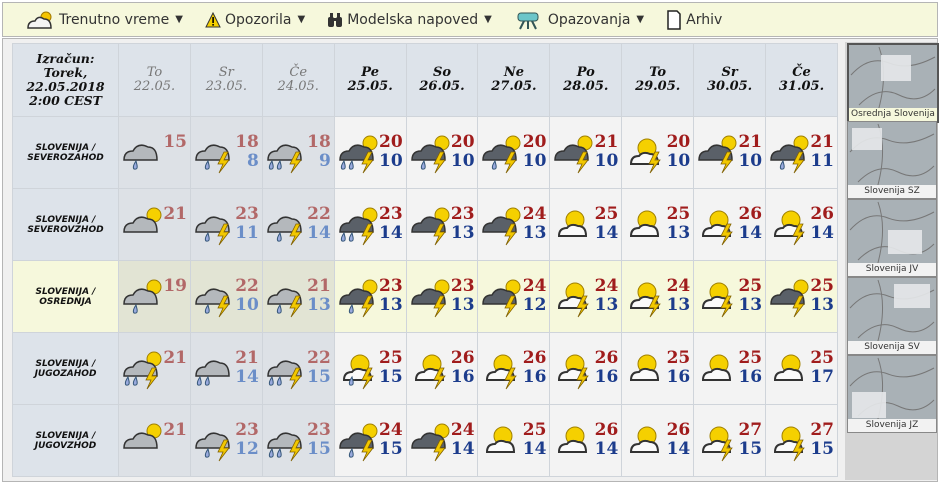  What do you see at coordinates (255, 19) in the screenshot?
I see `nav-opozorila: Opozorila ▼` at bounding box center [255, 19].